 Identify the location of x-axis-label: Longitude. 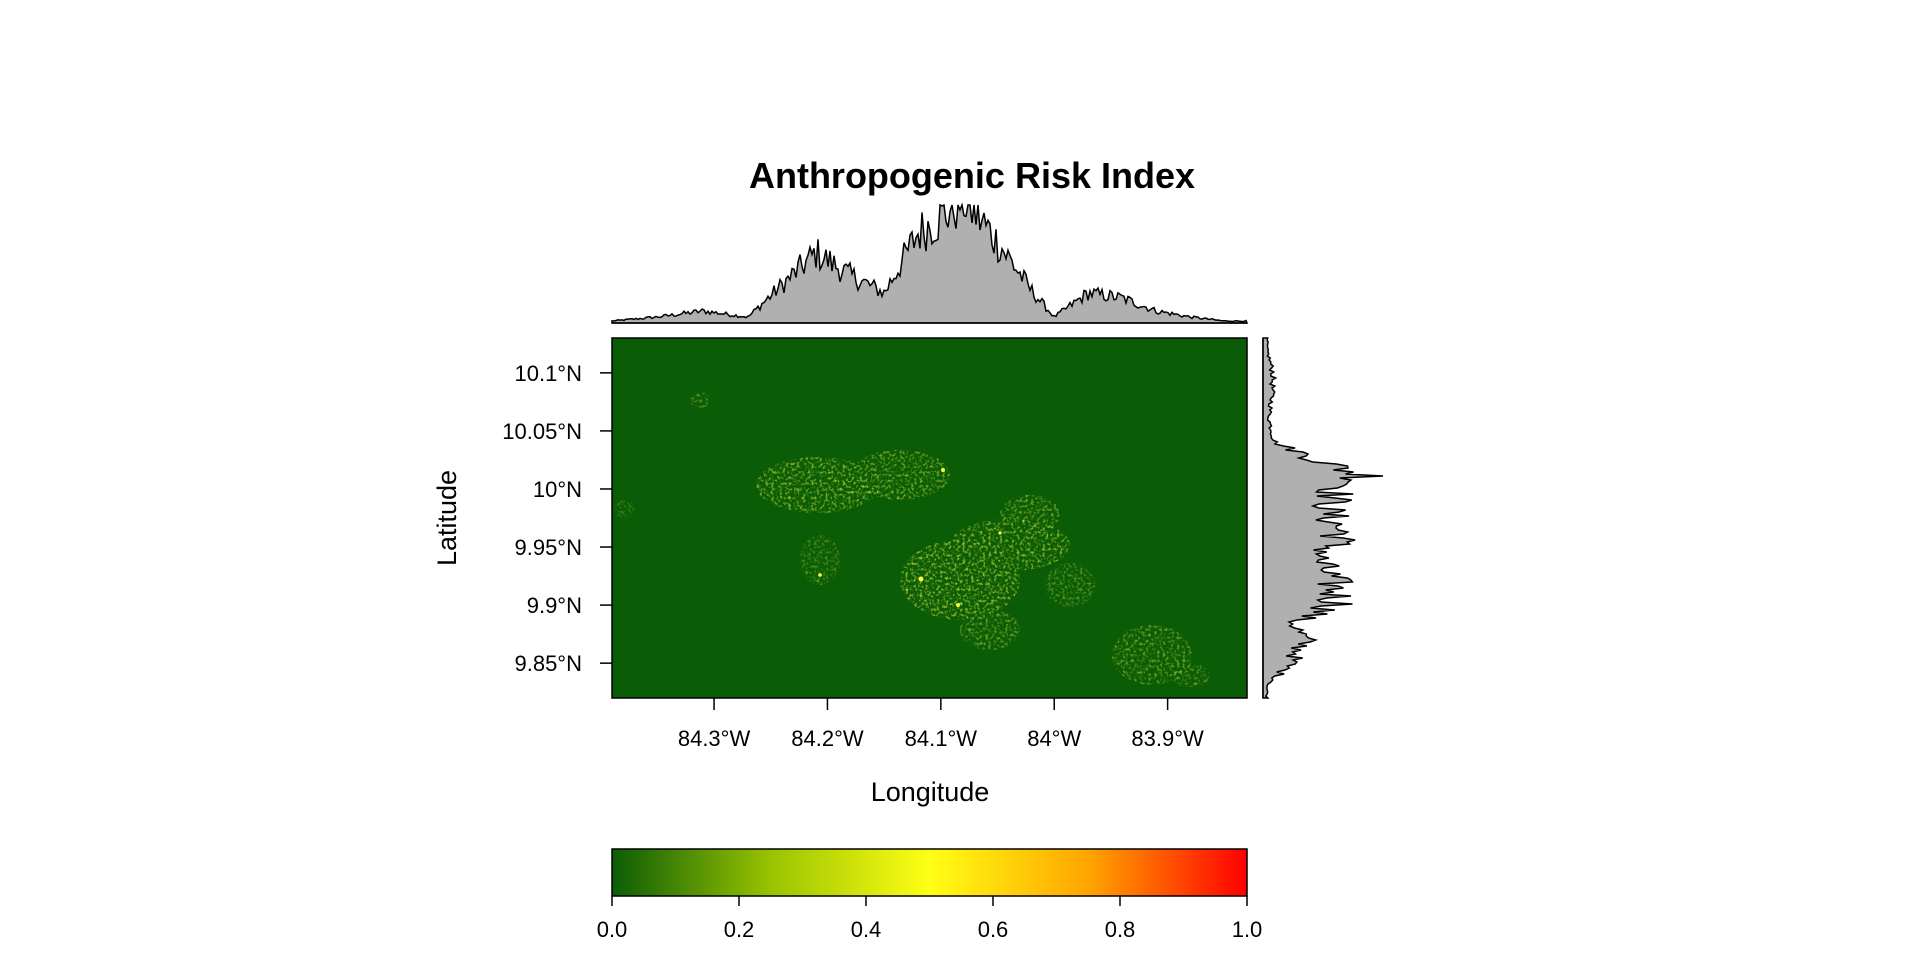
(930, 792).